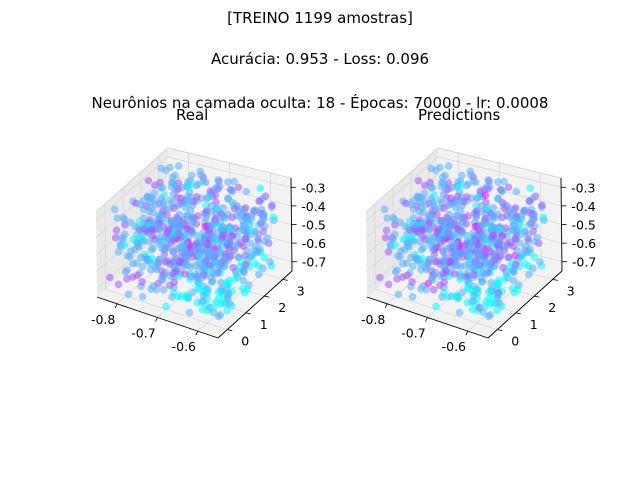  What do you see at coordinates (193, 188) in the screenshot?
I see `grid-line-z` at bounding box center [193, 188].